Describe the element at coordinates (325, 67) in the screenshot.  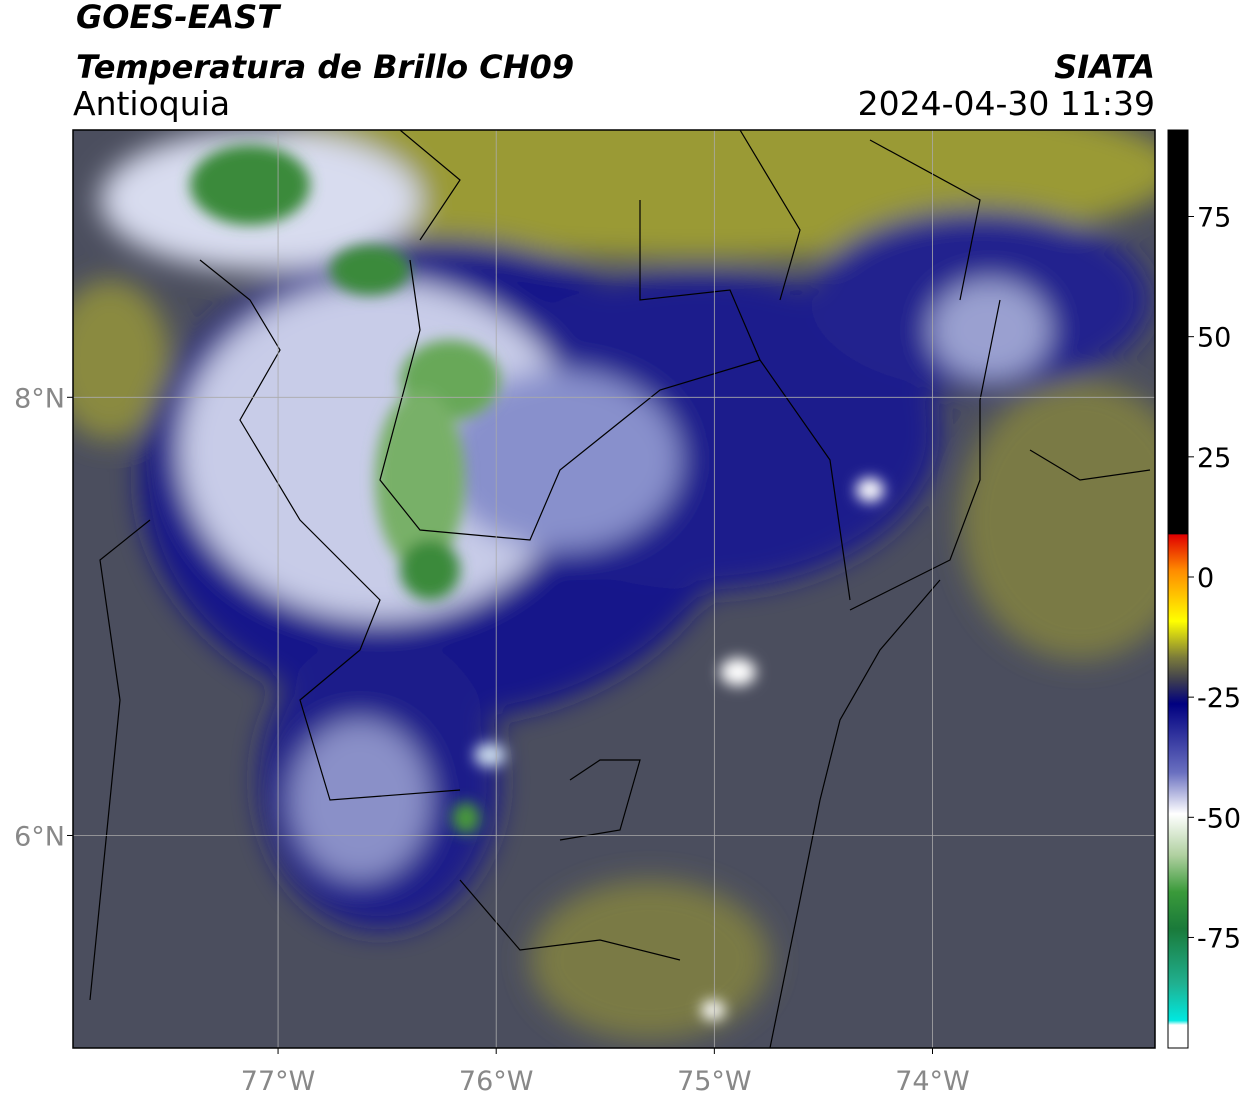
I see `subtitle: Temperatura de Brillo CH09` at that location.